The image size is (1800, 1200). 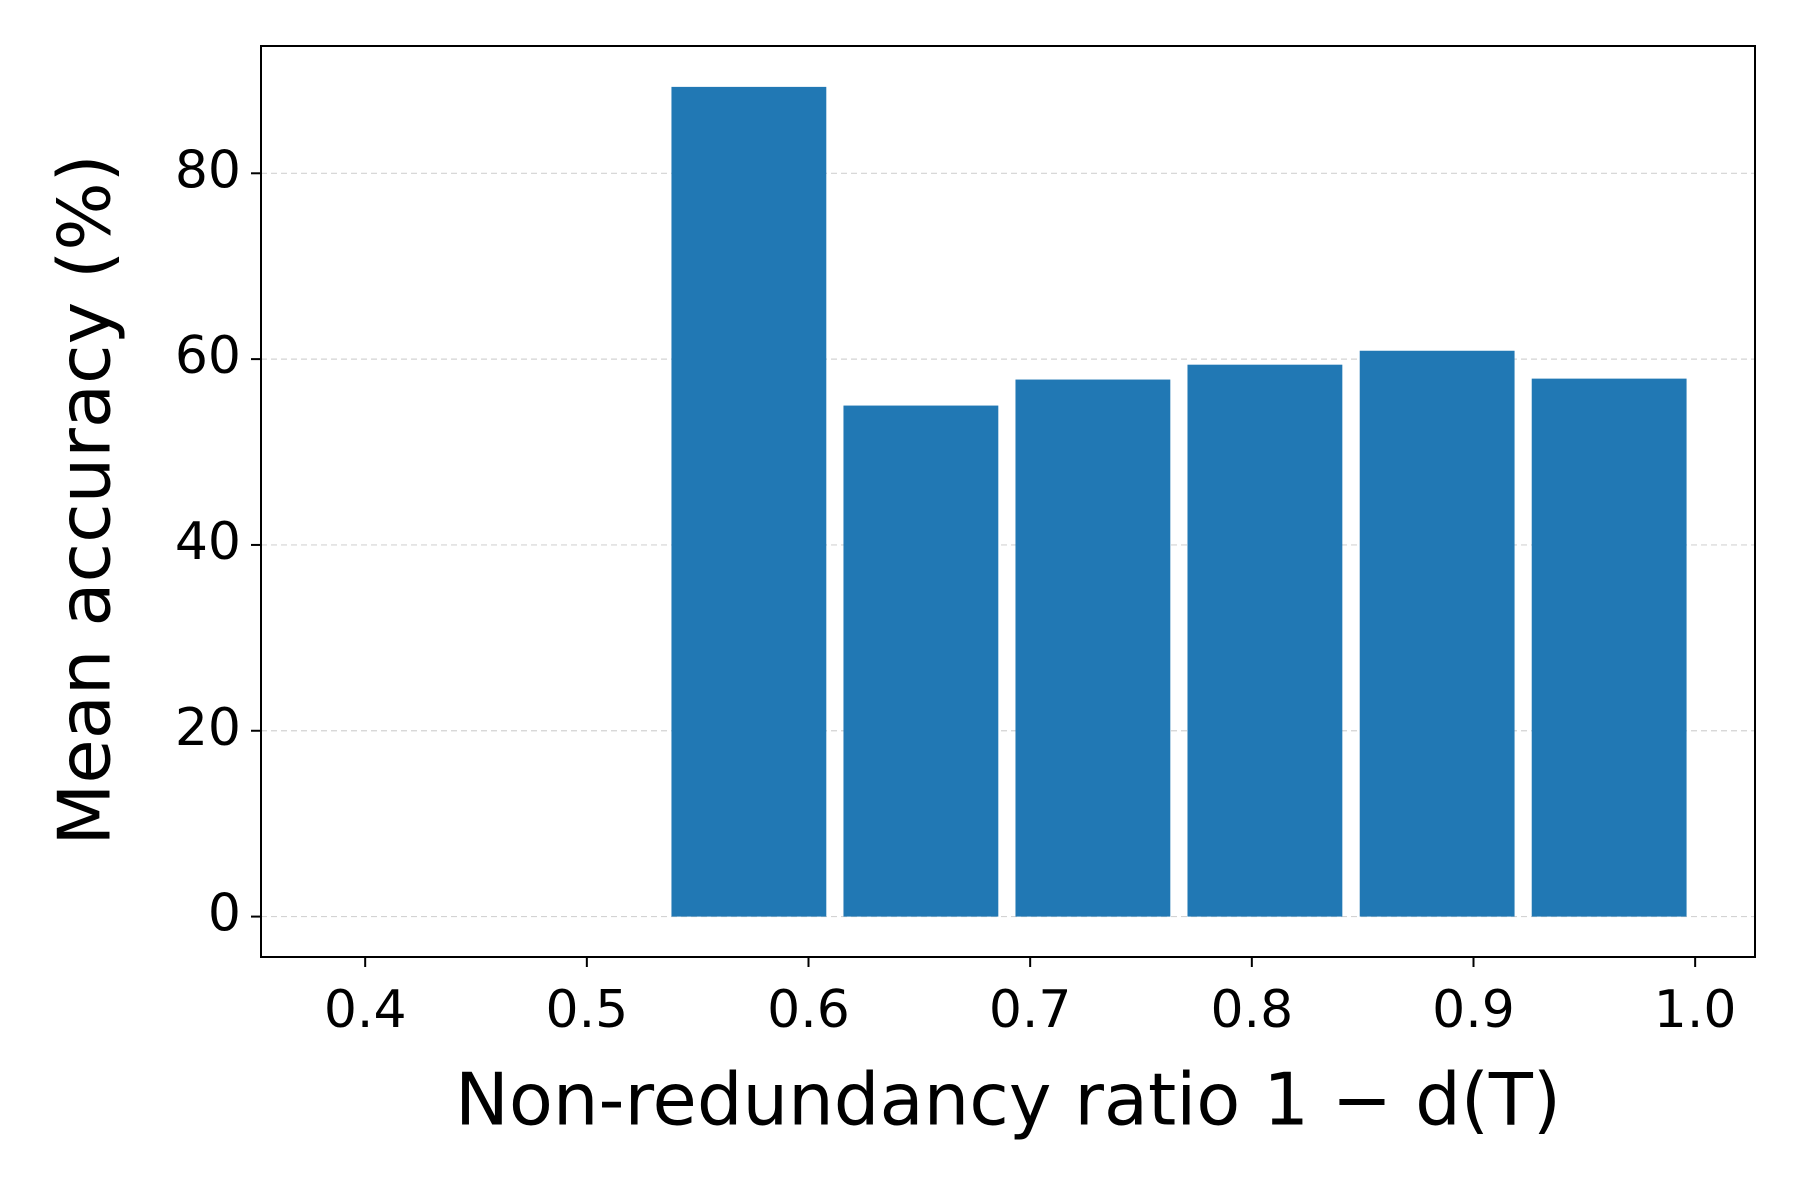 What do you see at coordinates (1030, 1010) in the screenshot?
I see `x-tick-label: 0.7` at bounding box center [1030, 1010].